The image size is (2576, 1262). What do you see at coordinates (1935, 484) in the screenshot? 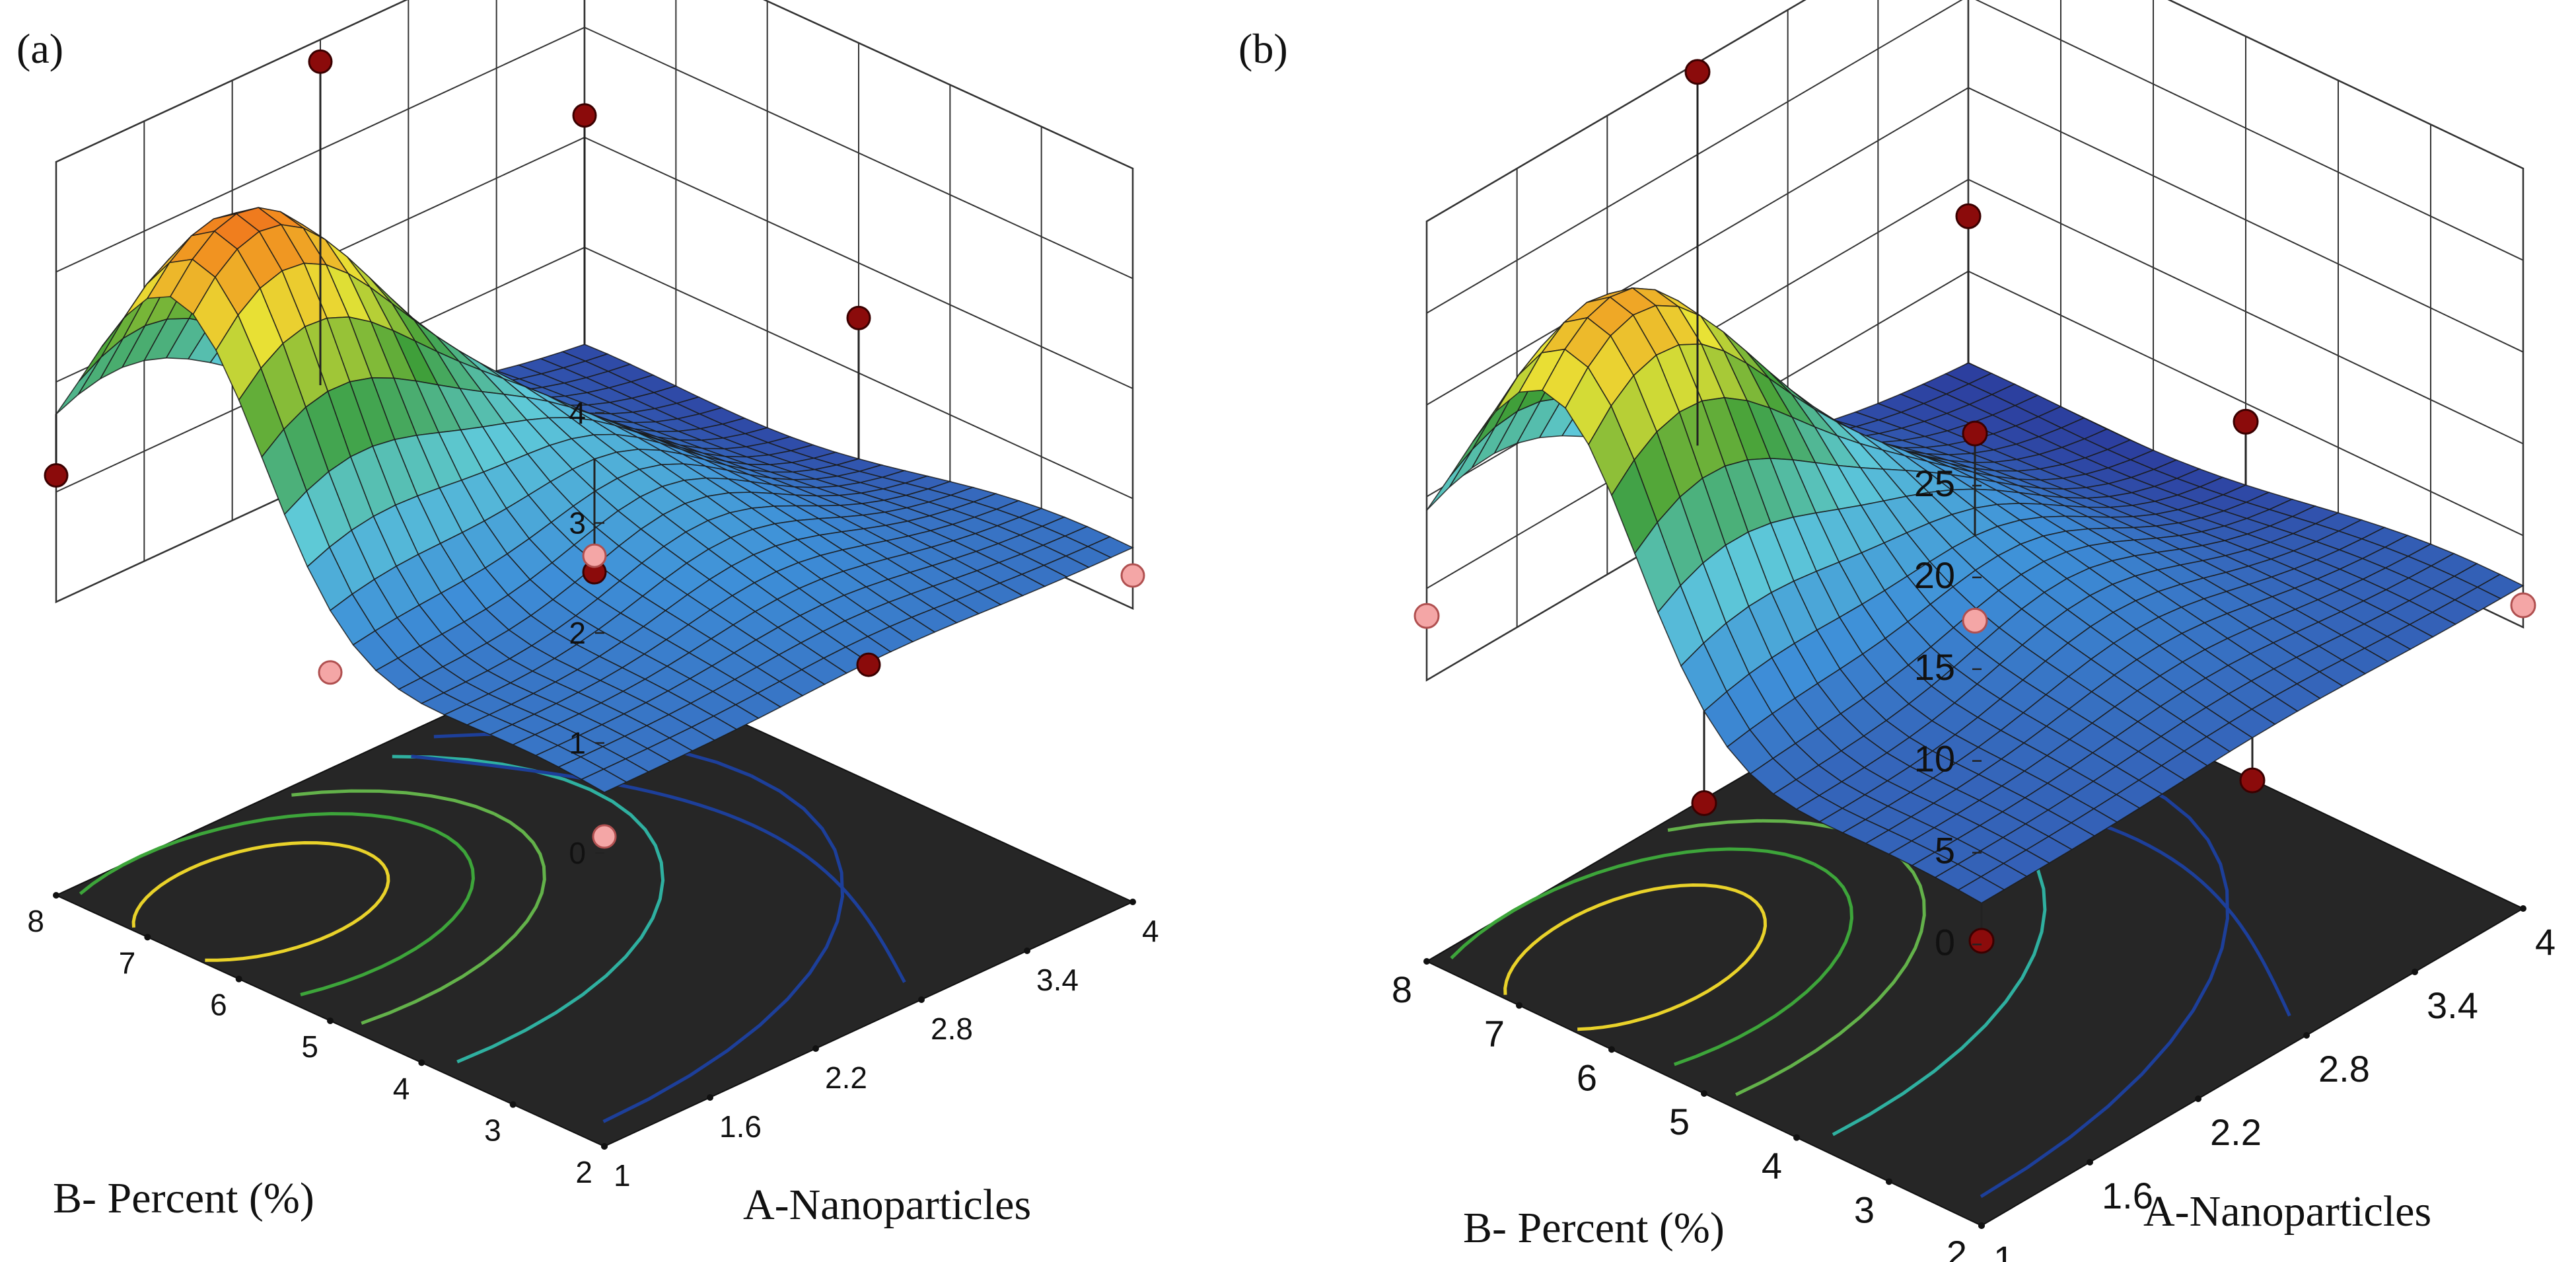
I see `z-tick-label: 25` at bounding box center [1935, 484].